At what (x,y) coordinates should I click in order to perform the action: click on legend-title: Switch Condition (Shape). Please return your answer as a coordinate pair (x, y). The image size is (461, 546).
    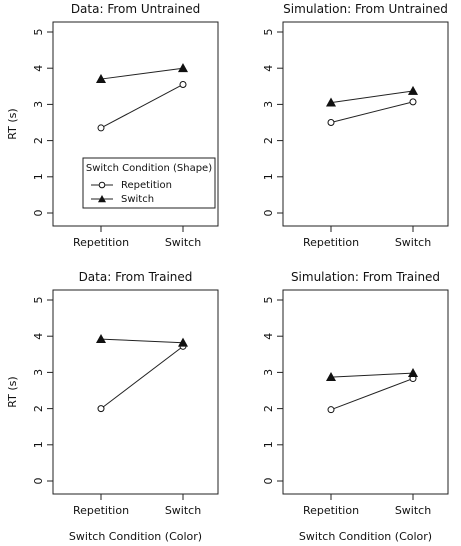
    Looking at the image, I should click on (149, 168).